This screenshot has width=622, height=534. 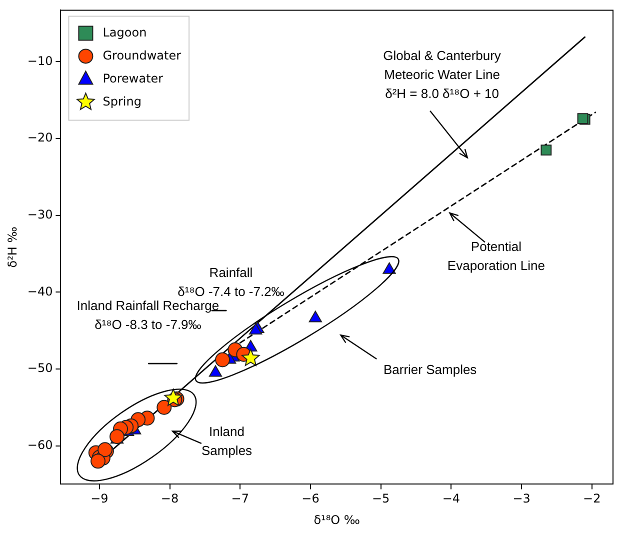 What do you see at coordinates (311, 499) in the screenshot?
I see `x-tick-label: −6` at bounding box center [311, 499].